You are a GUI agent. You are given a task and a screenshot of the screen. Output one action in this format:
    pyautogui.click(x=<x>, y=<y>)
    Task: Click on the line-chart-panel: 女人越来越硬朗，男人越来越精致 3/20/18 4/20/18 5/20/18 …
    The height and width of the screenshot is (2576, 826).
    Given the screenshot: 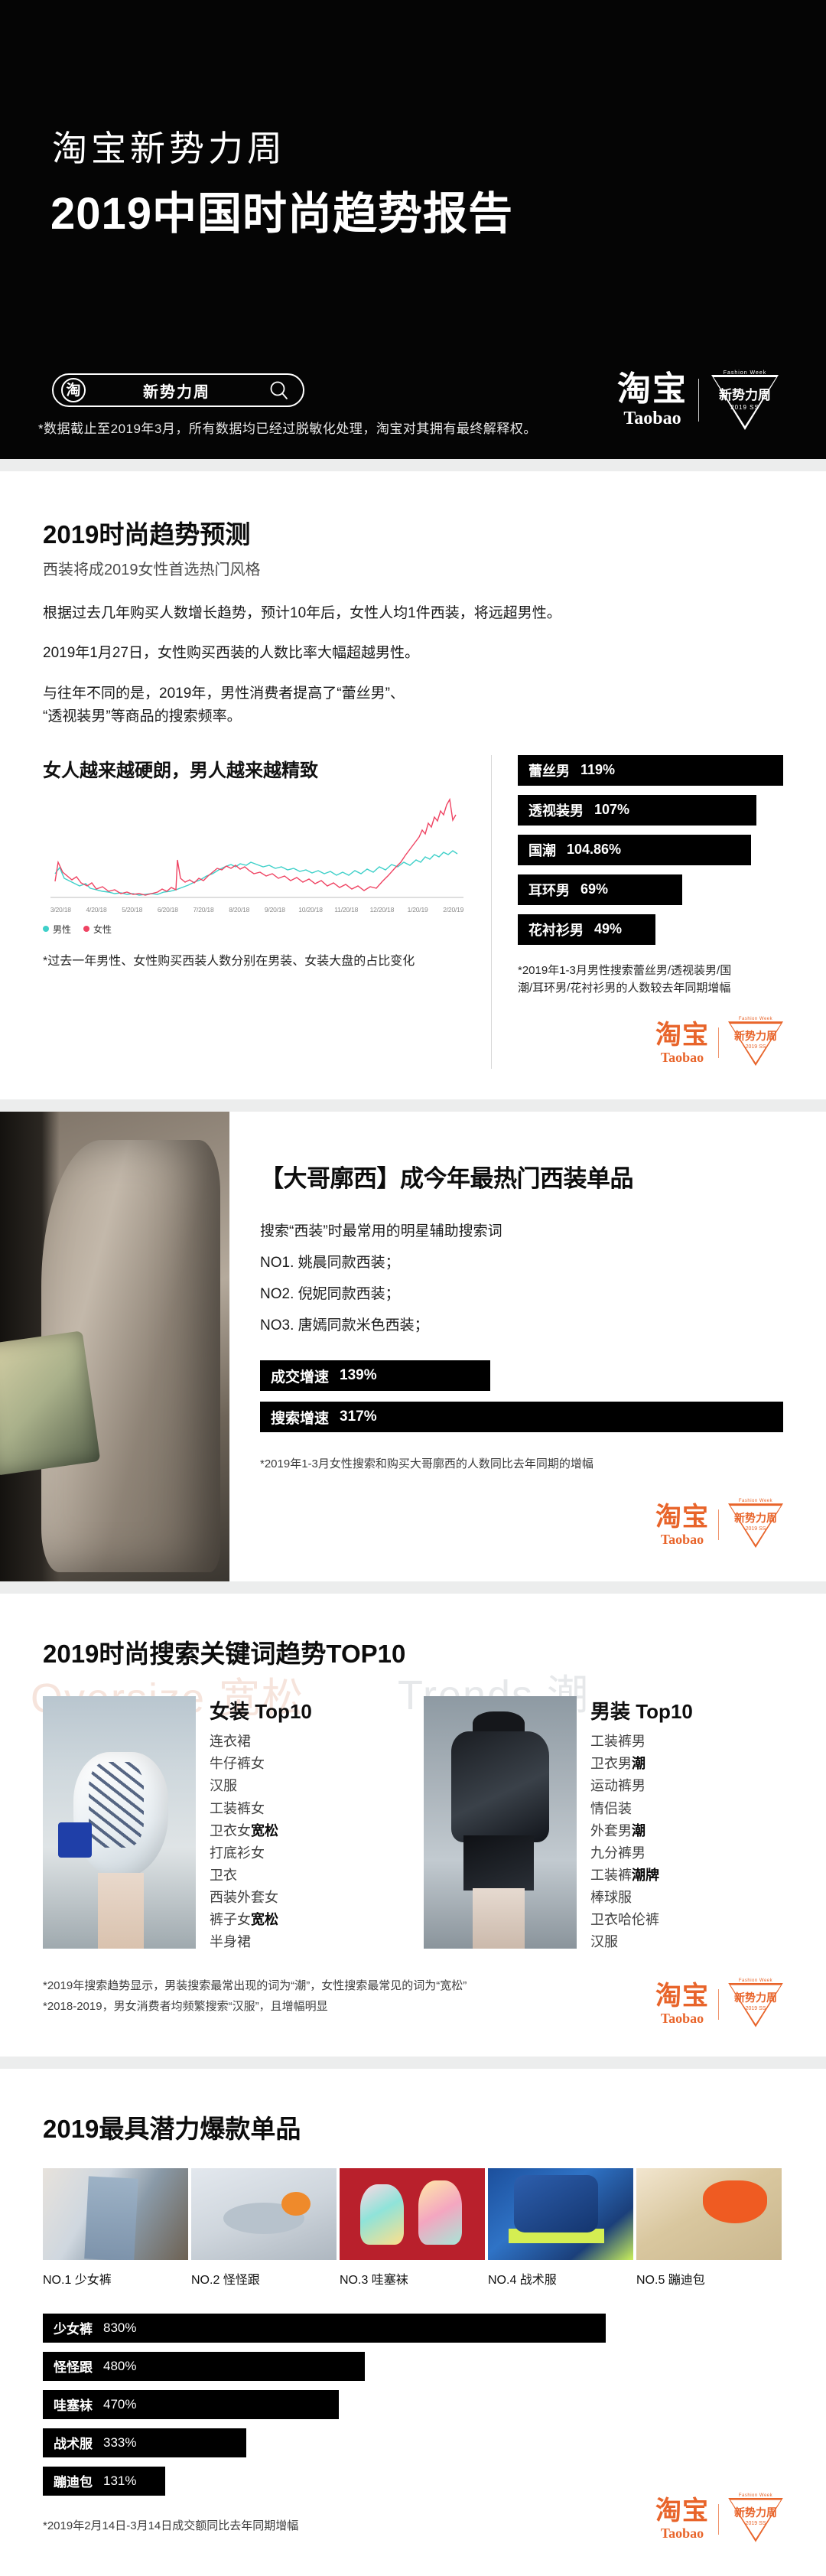 What is the action you would take?
    pyautogui.click(x=267, y=912)
    